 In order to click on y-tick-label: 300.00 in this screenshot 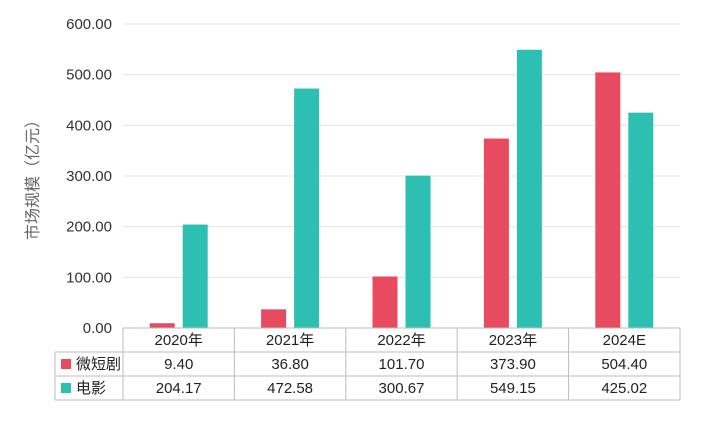, I will do `click(89, 176)`.